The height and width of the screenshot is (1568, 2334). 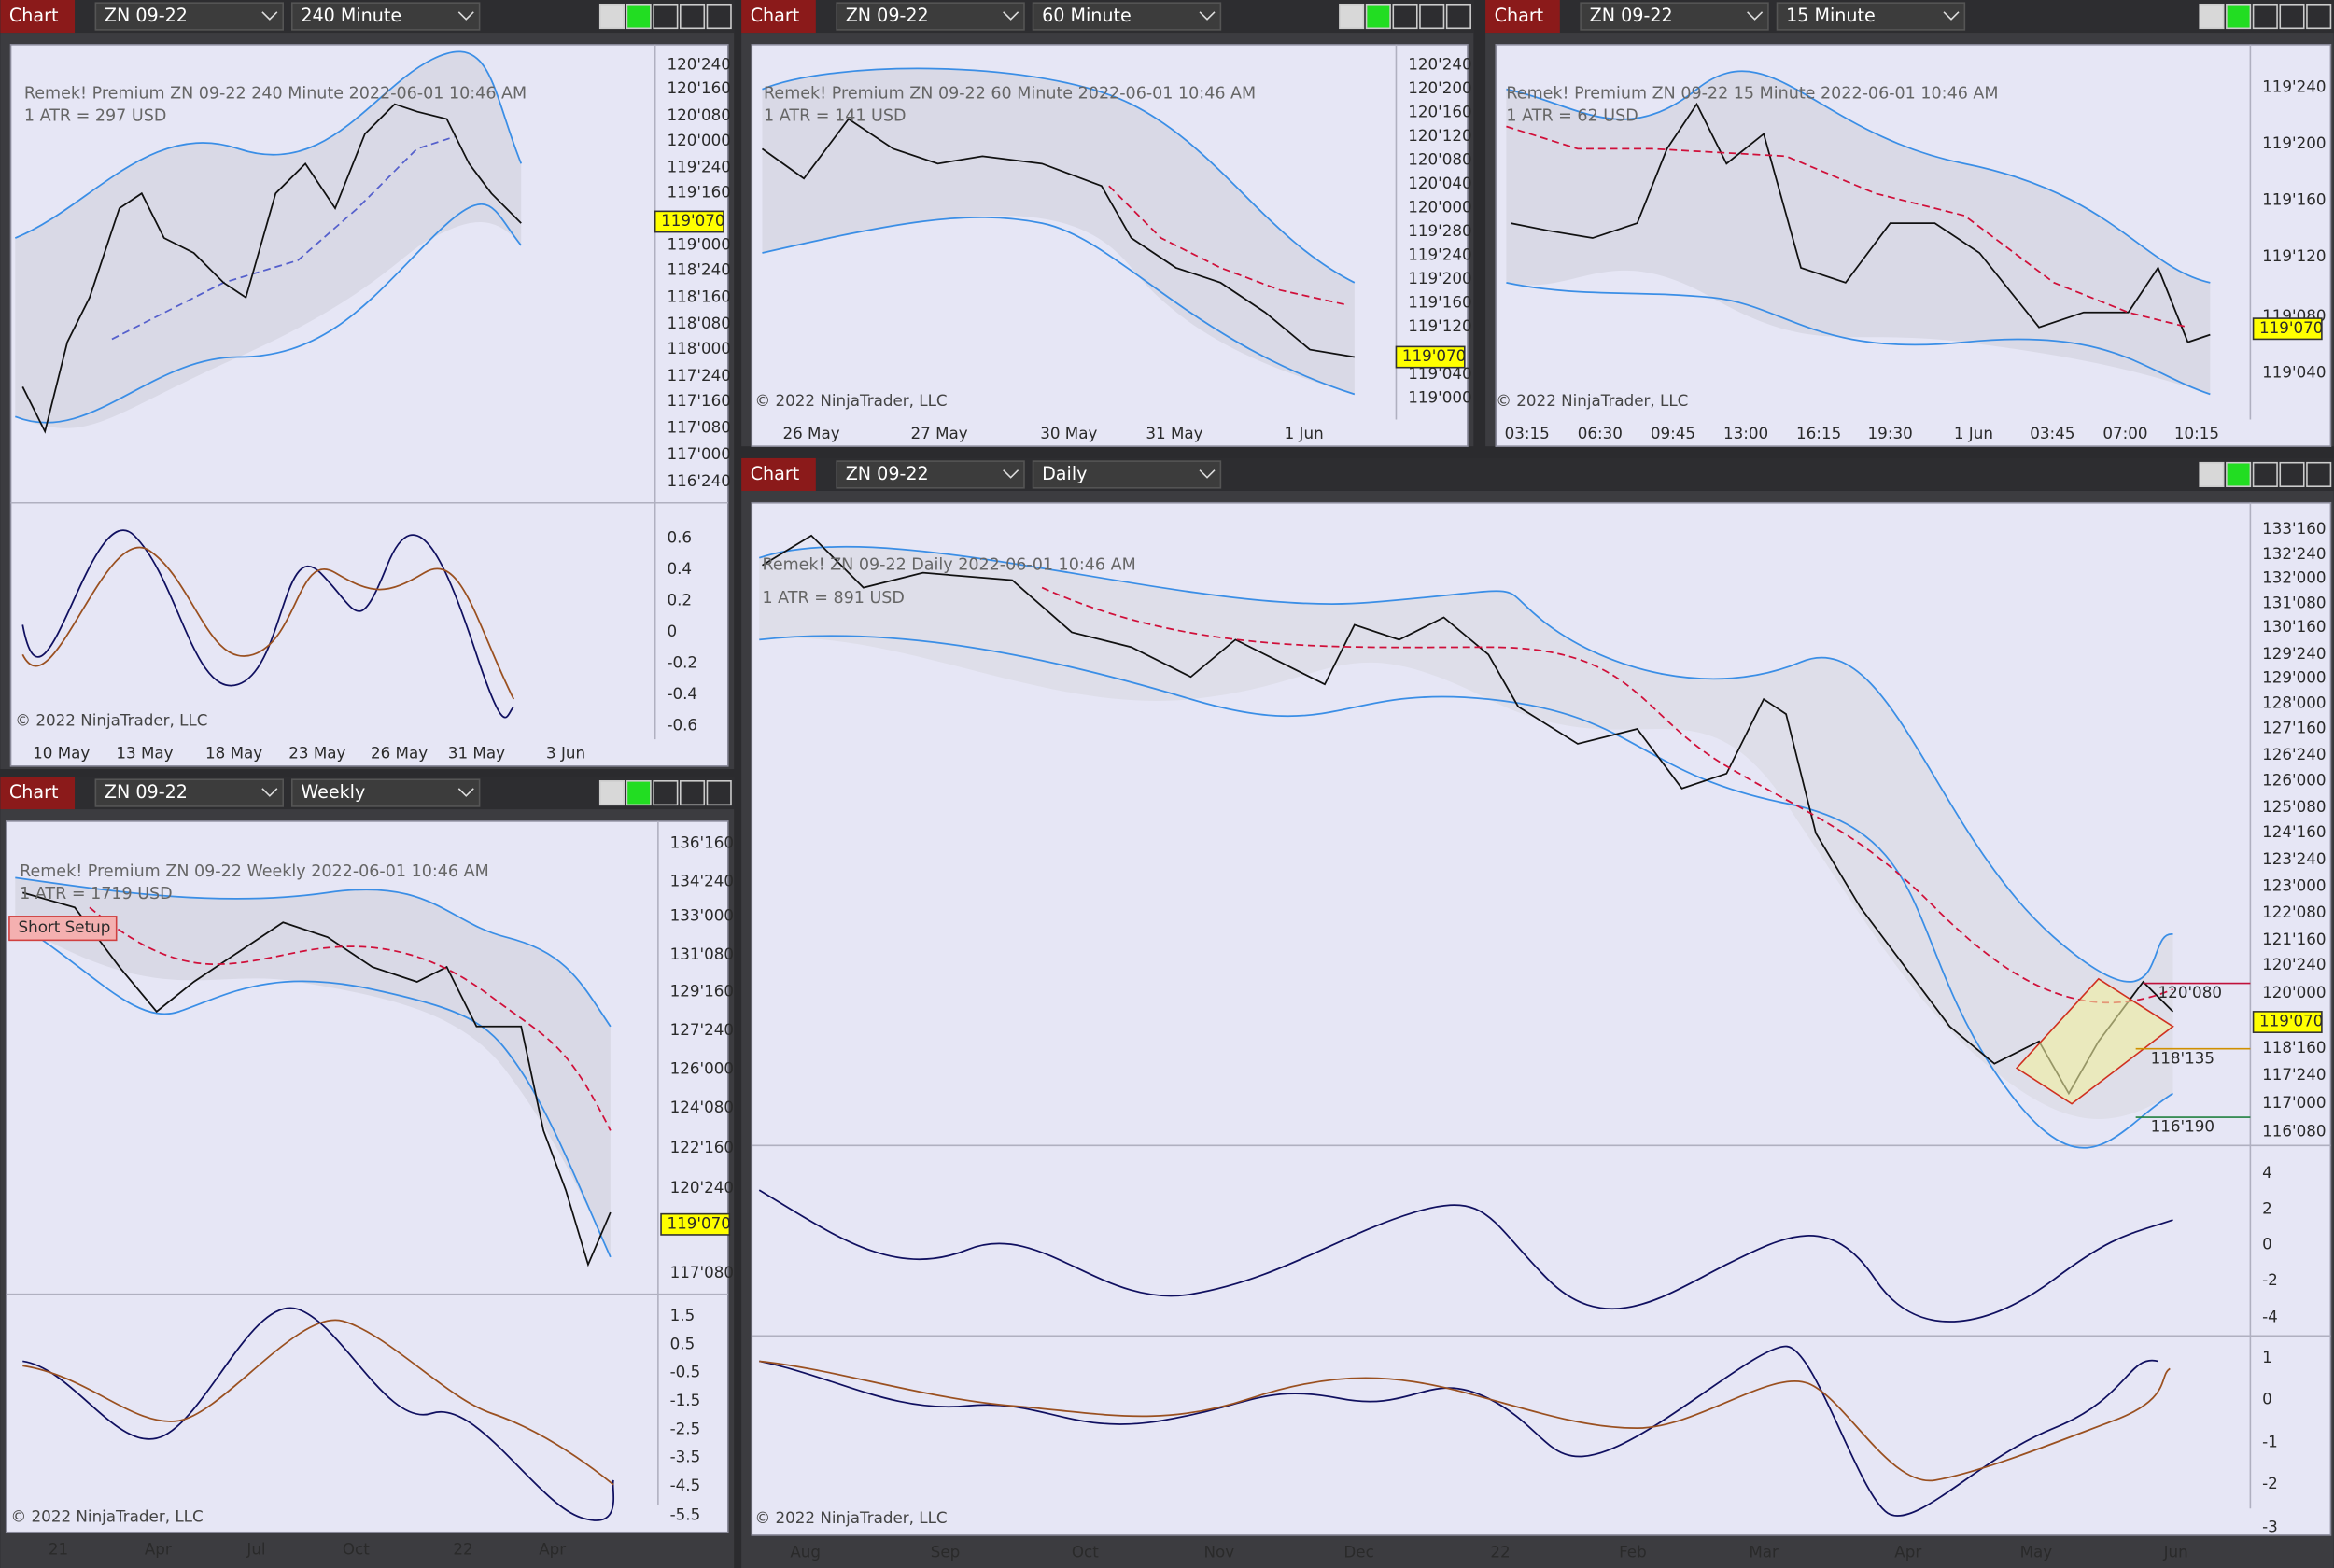 I want to click on indicator-tick-label: -0.2, so click(x=682, y=661).